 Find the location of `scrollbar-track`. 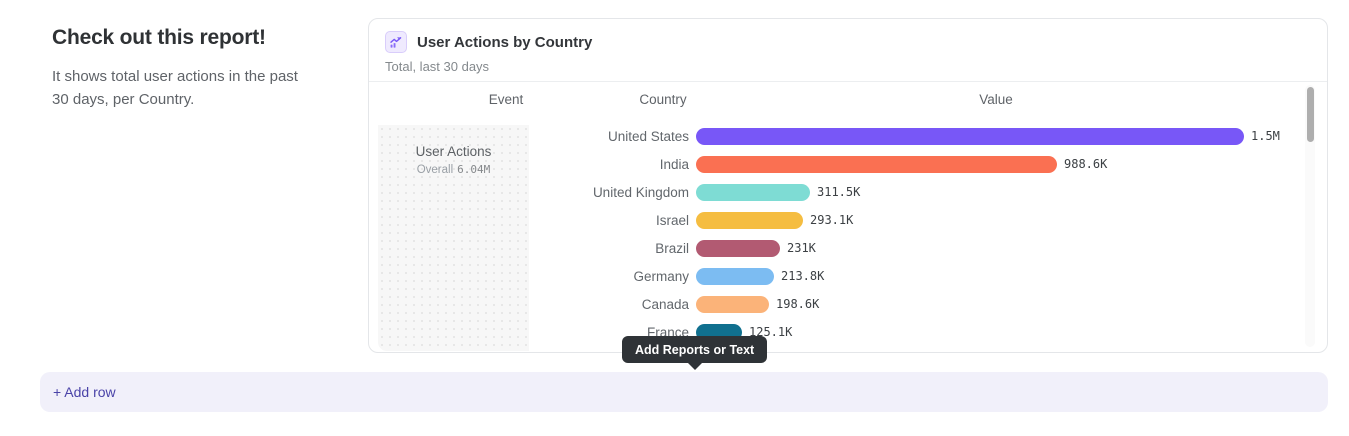

scrollbar-track is located at coordinates (1310, 216).